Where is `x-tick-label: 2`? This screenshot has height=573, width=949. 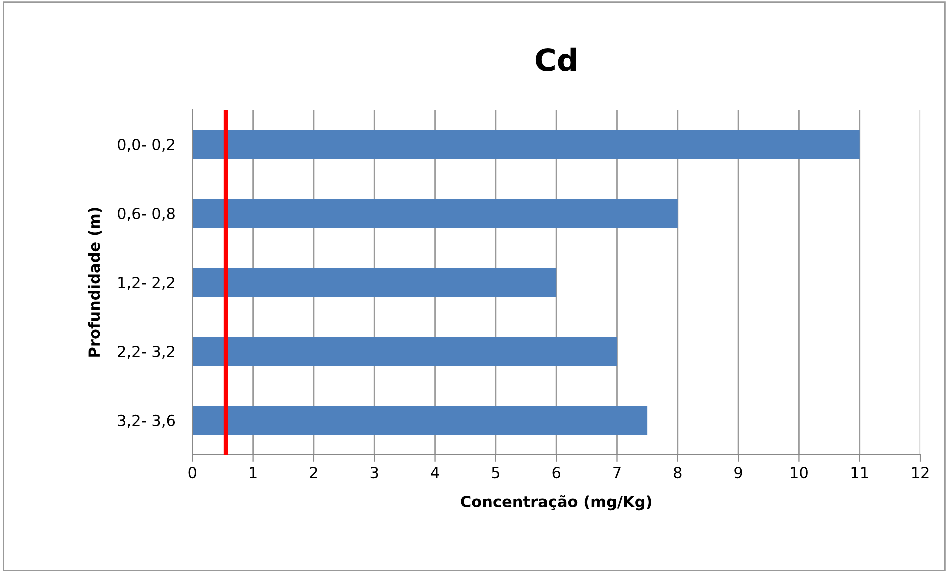 x-tick-label: 2 is located at coordinates (314, 472).